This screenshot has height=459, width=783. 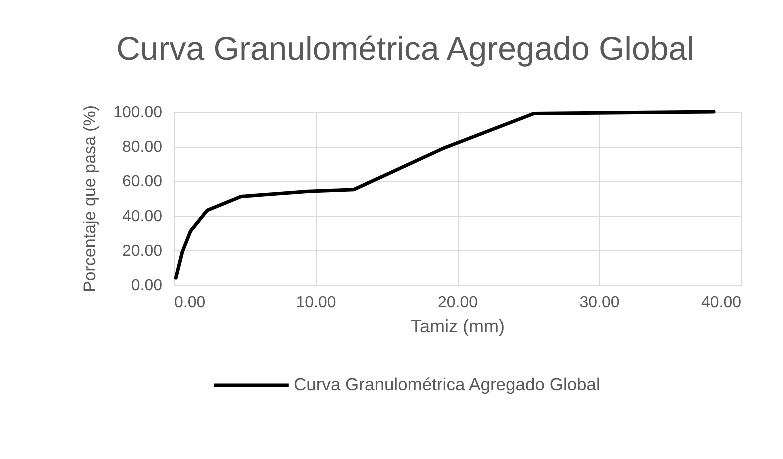 I want to click on y-tick-label: 80.00, so click(x=142, y=147).